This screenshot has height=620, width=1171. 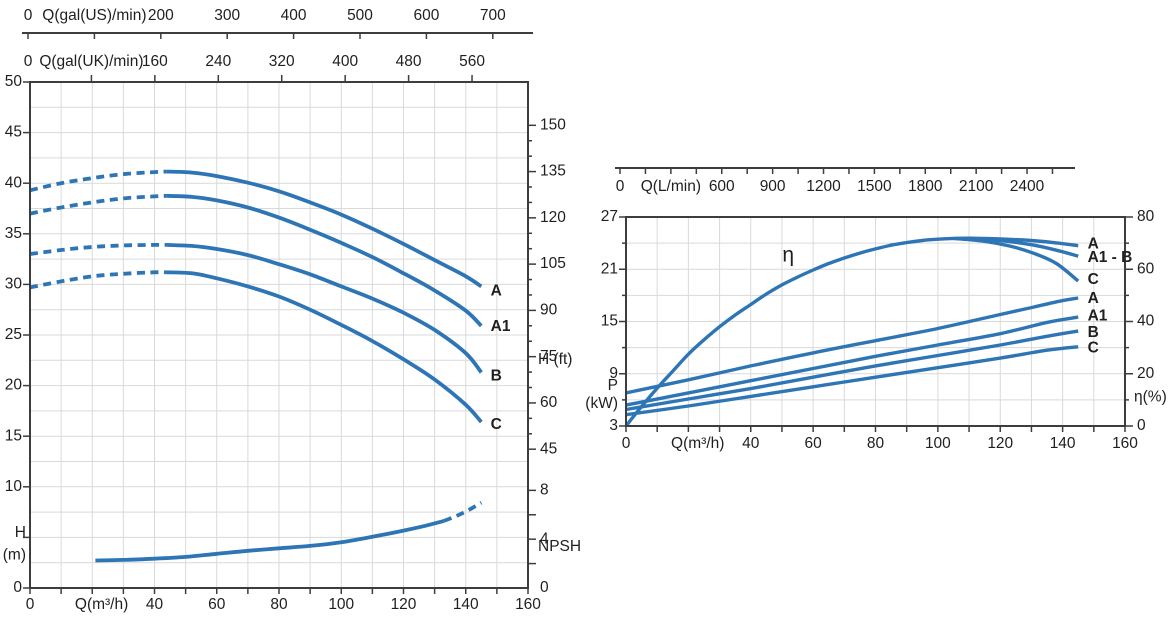 I want to click on x-axis-unit: Q(m³/h), so click(x=697, y=443).